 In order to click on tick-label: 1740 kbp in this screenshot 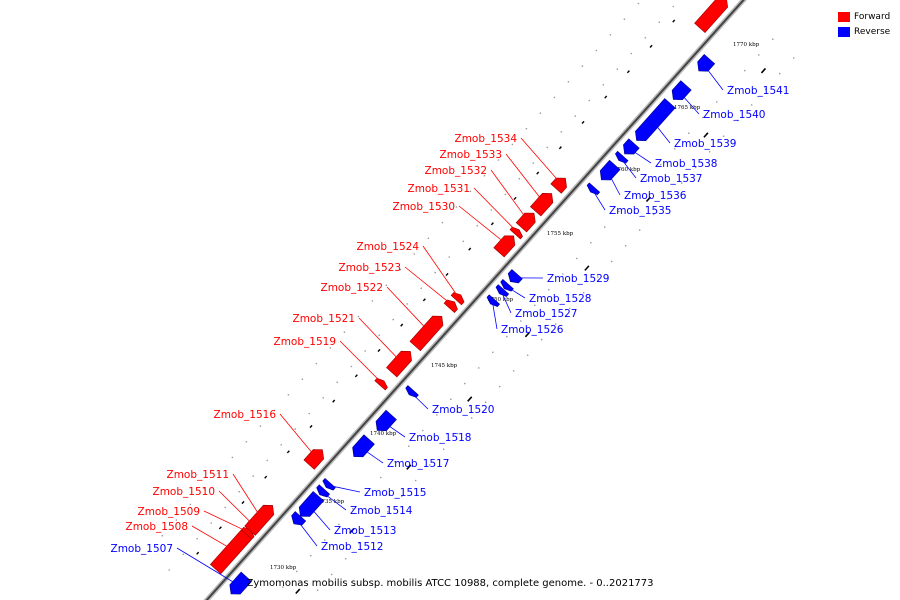, I will do `click(383, 434)`.